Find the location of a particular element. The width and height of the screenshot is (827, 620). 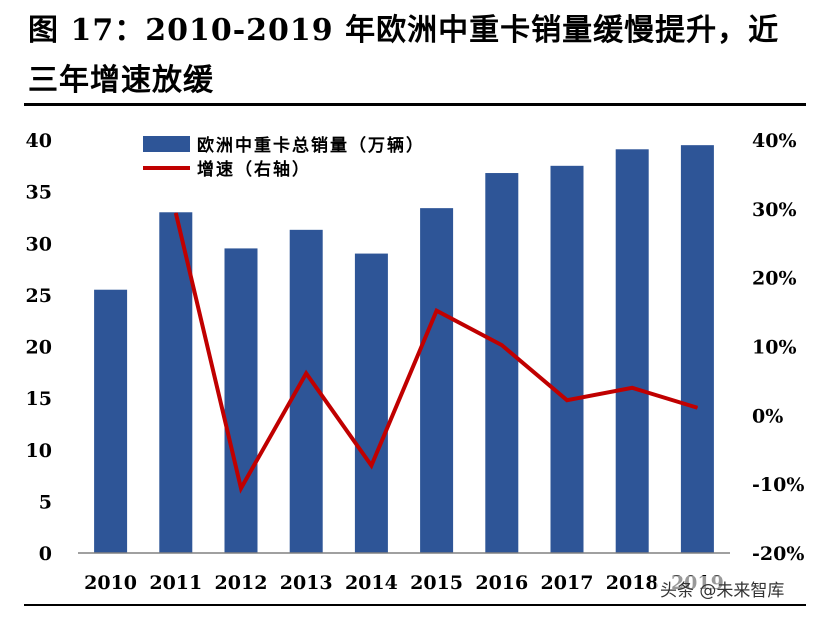

x-tick-label: 2011 is located at coordinates (175, 583).